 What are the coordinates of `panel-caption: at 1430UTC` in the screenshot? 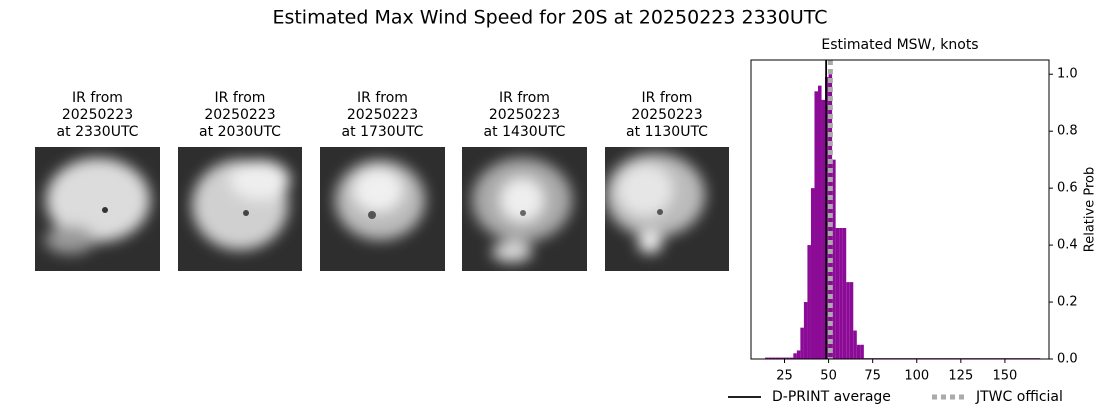 It's located at (525, 132).